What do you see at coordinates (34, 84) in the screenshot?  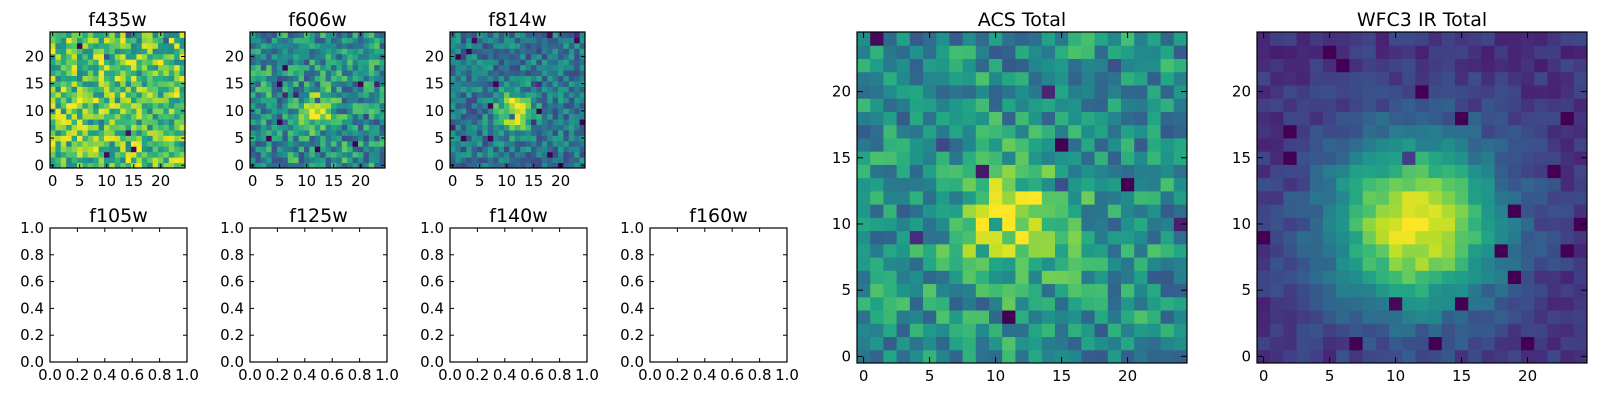 I see `y-tick-label: 15` at bounding box center [34, 84].